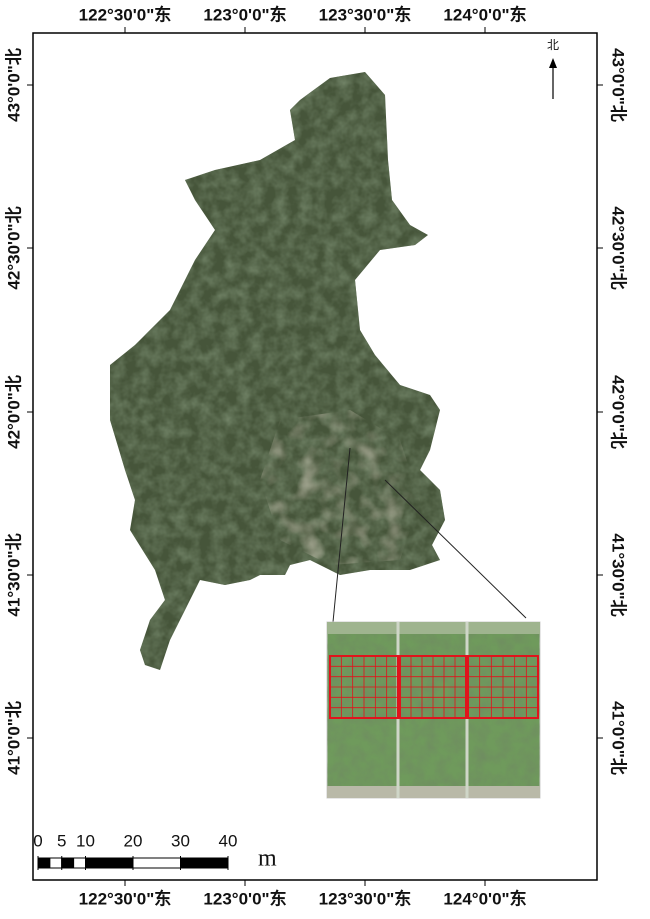 The image size is (650, 919). What do you see at coordinates (267, 859) in the screenshot?
I see `scale-unit: m` at bounding box center [267, 859].